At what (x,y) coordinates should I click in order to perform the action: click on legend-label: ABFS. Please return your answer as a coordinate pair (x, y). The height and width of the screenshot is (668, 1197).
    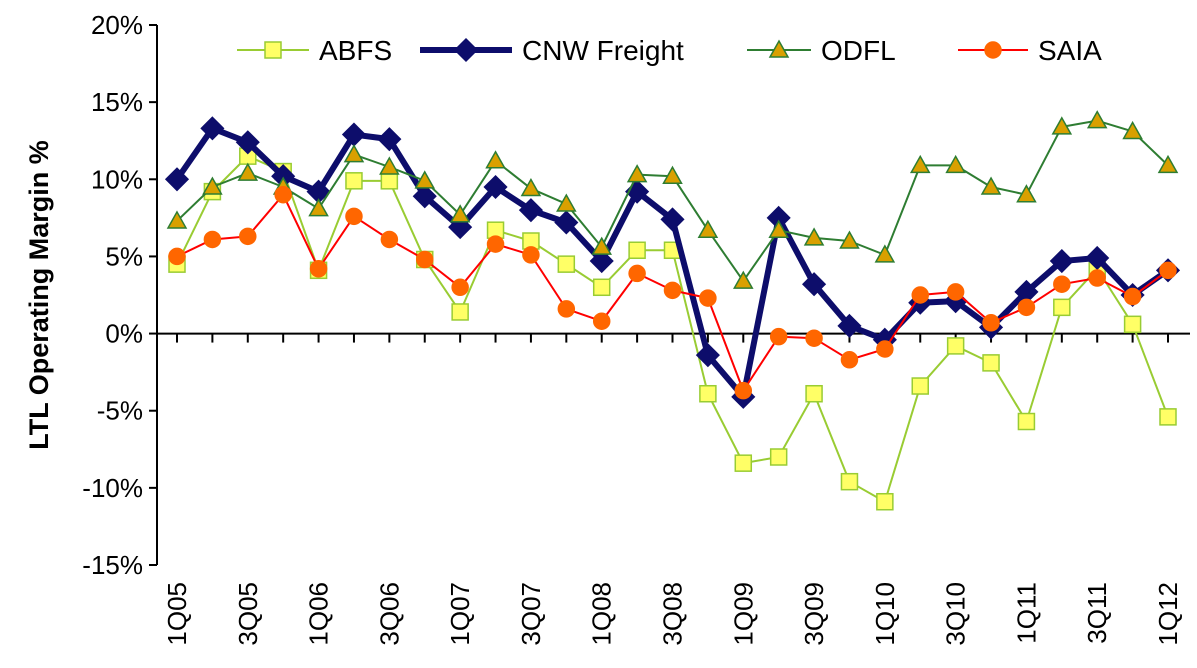
    Looking at the image, I should click on (355, 50).